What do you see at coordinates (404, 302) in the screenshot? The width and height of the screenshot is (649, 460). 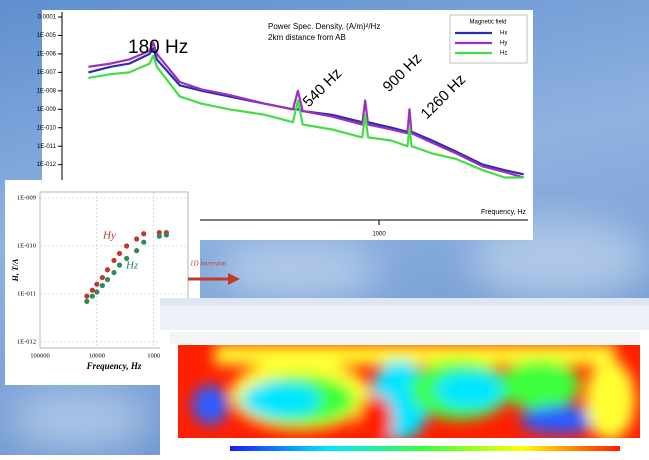 I see `title-bar` at bounding box center [404, 302].